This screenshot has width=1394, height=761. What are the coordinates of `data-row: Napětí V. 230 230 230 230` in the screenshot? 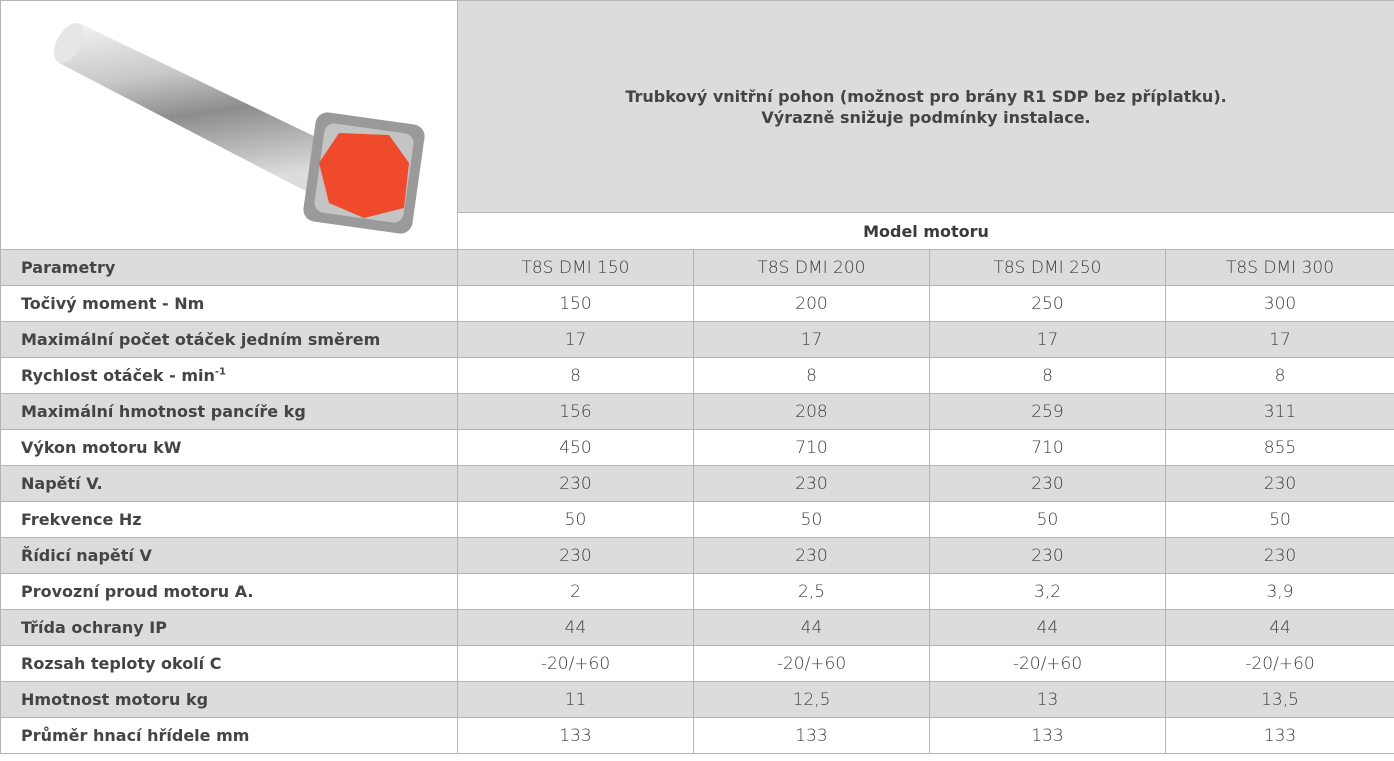 It's located at (697, 483).